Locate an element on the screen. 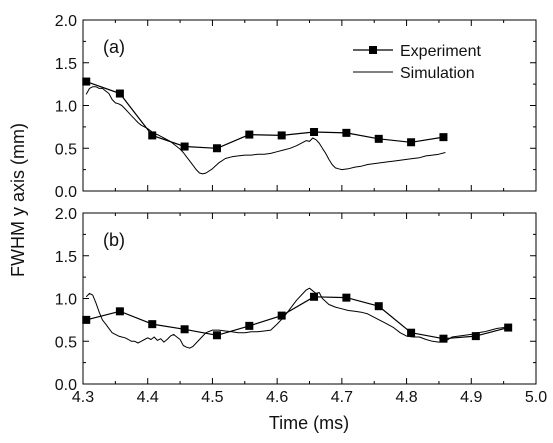  panel-a-label: (a) is located at coordinates (114, 47).